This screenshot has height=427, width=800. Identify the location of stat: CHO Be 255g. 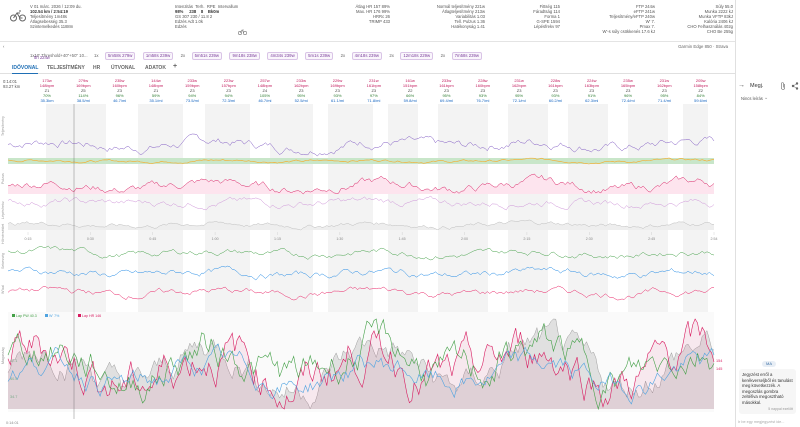
(719, 31).